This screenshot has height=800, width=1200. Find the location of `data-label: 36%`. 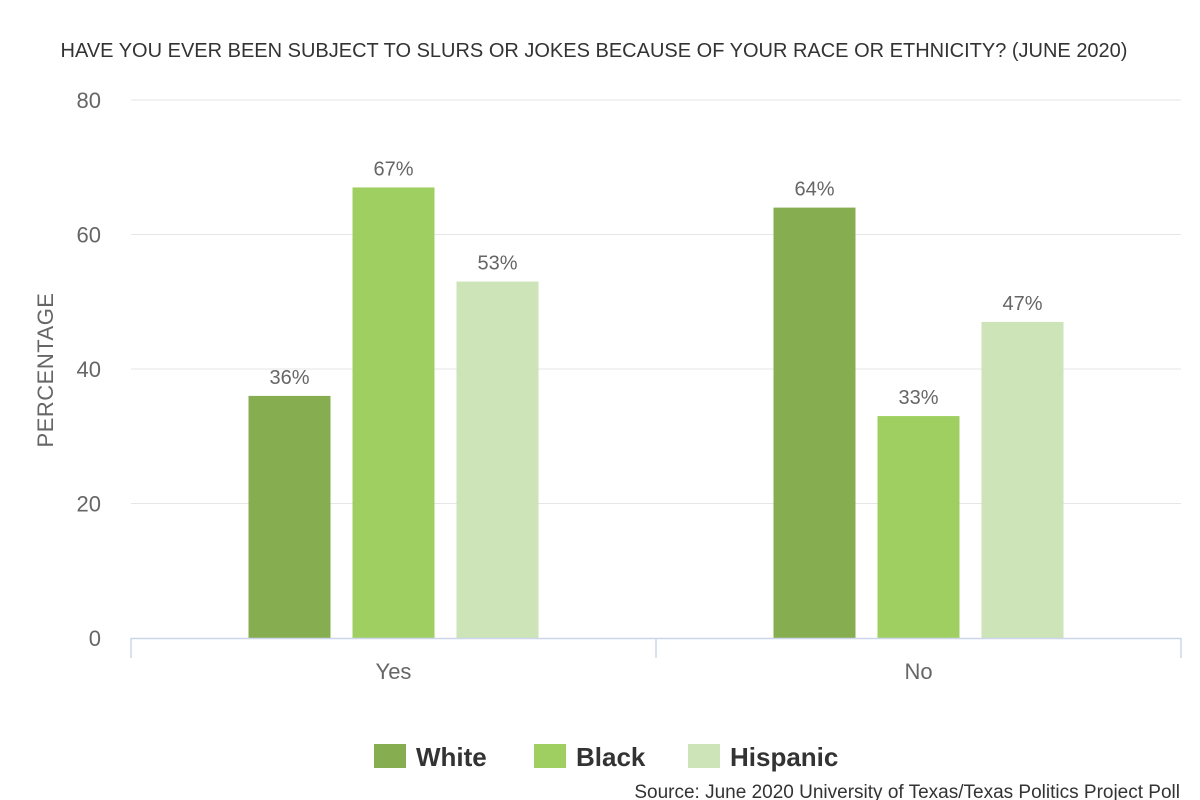

data-label: 36% is located at coordinates (289, 378).